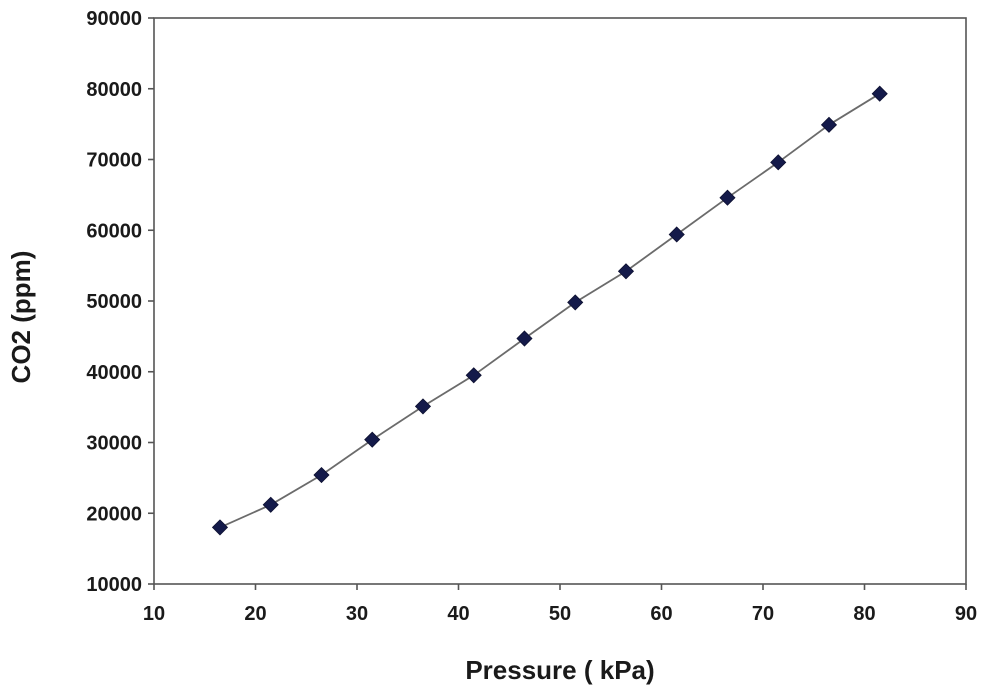  I want to click on x-tick-label: 10, so click(154, 614).